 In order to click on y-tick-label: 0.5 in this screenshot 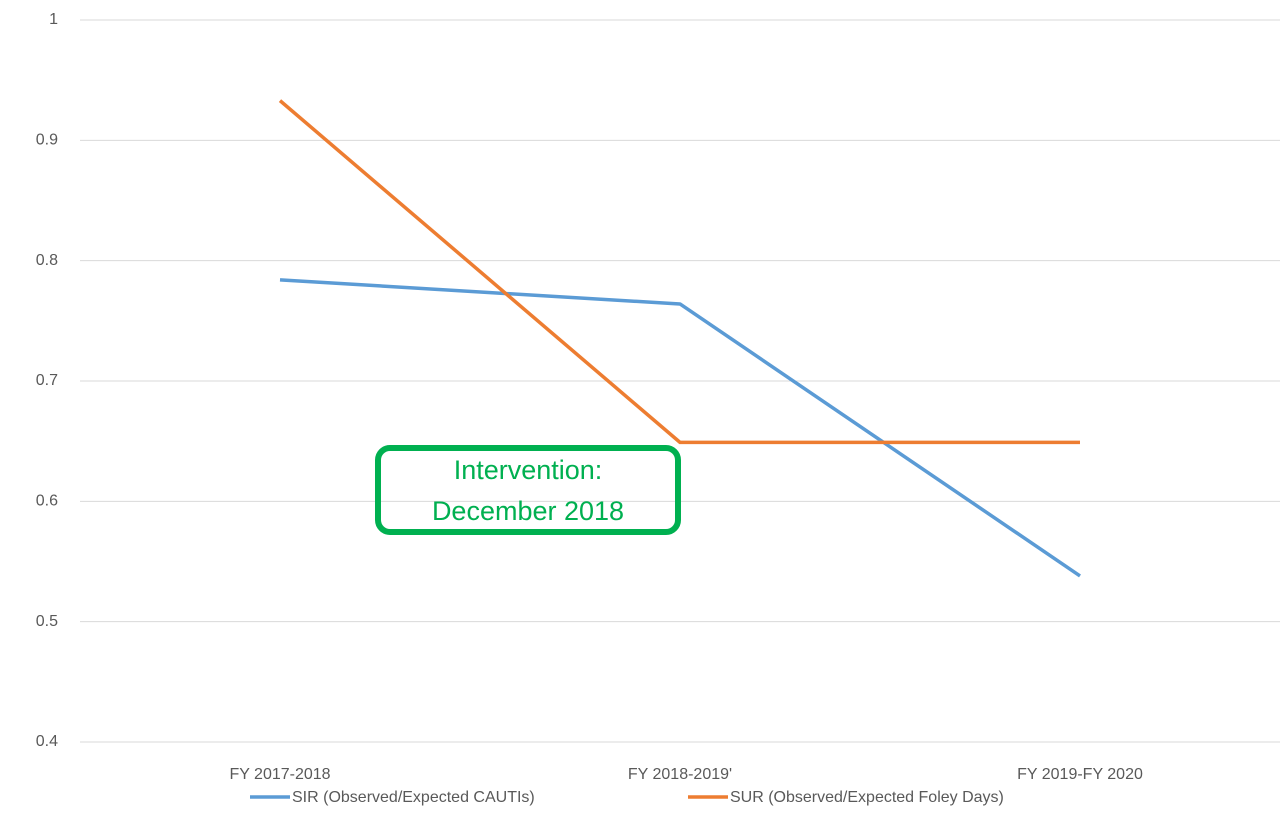, I will do `click(47, 621)`.